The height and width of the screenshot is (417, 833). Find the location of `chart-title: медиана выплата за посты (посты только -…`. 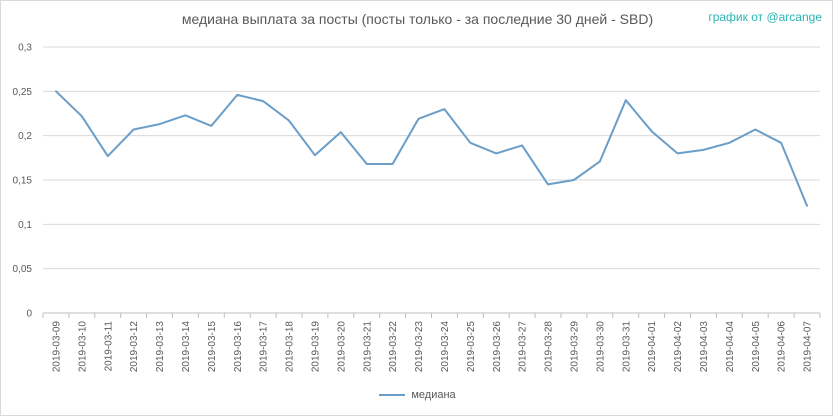

chart-title: медиана выплата за посты (посты только -… is located at coordinates (417, 19).